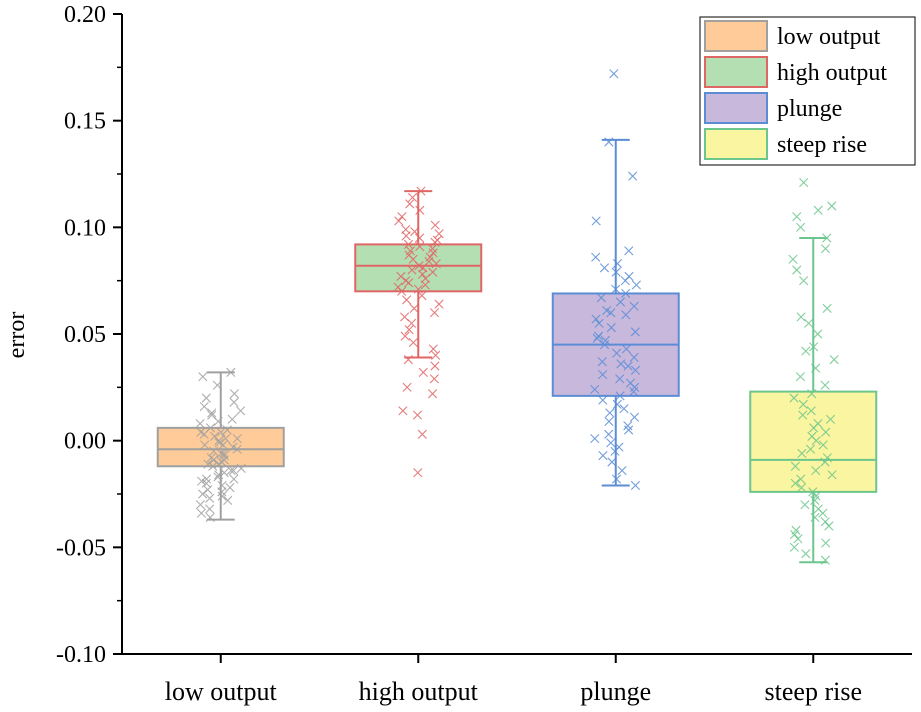  I want to click on x-tick-label: high output, so click(419, 691).